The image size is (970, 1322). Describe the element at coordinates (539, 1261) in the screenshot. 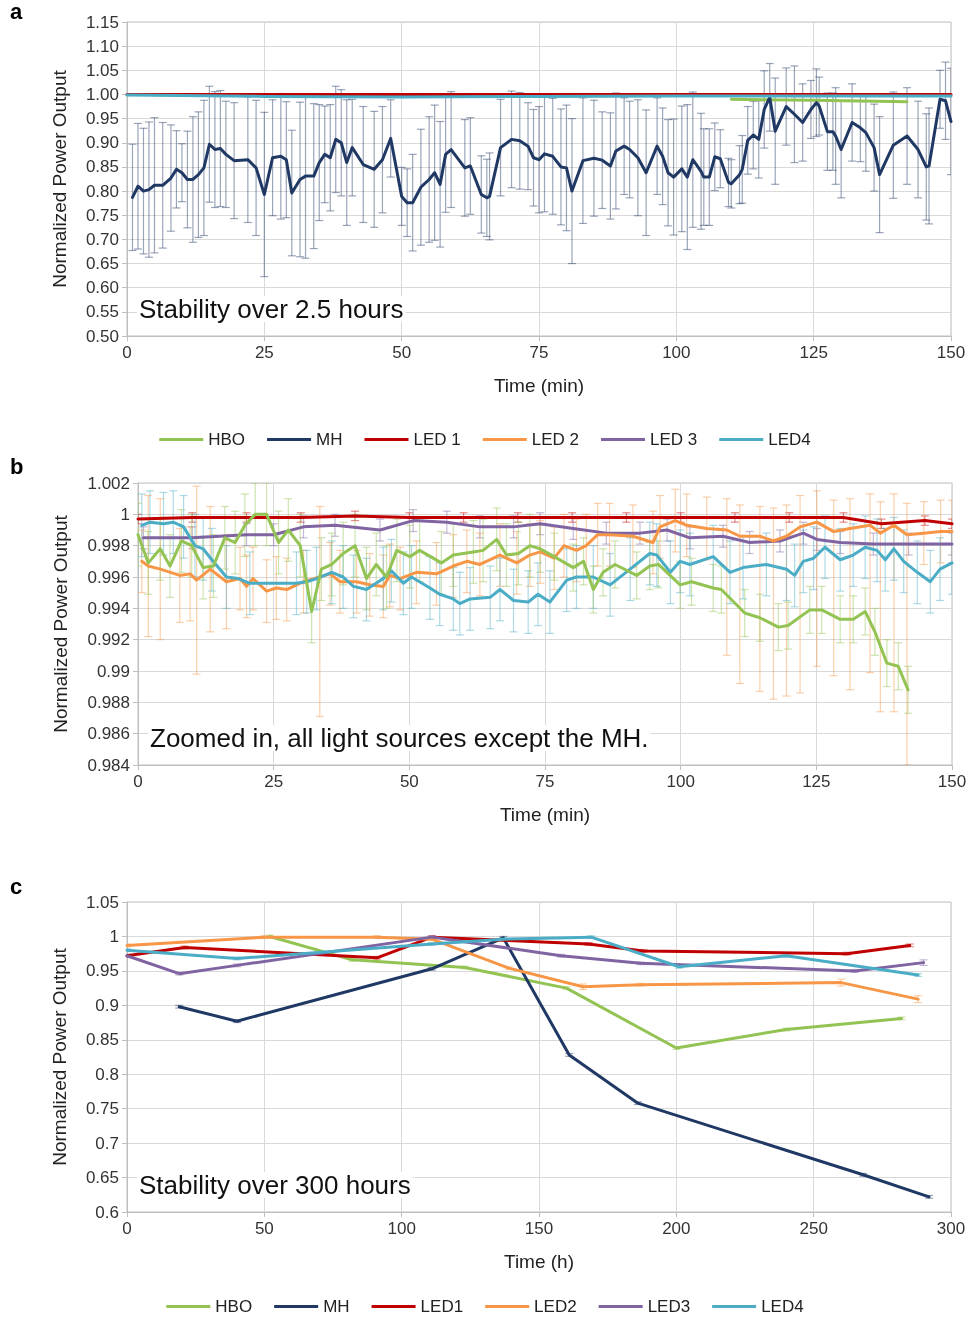

I see `x-axis-title: Time (h)` at that location.